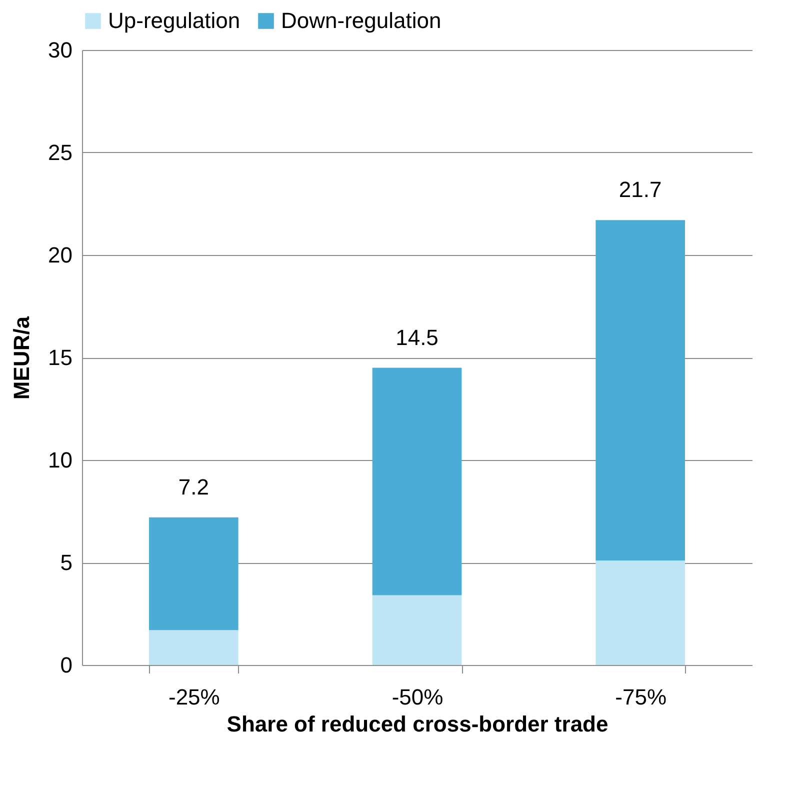 The image size is (793, 796). I want to click on x-axis-title: Share of reduced cross-border trade, so click(417, 724).